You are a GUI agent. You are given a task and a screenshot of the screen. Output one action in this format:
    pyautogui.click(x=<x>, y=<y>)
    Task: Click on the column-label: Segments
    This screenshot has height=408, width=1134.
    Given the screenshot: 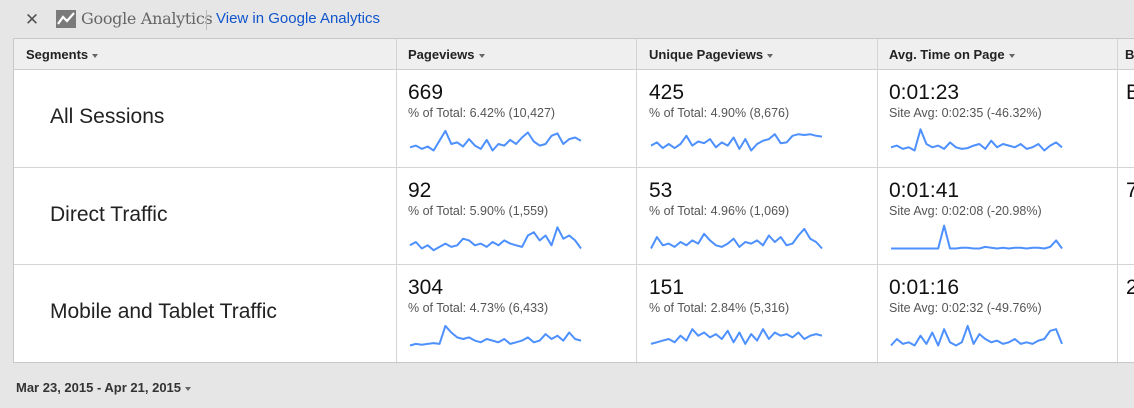 What is the action you would take?
    pyautogui.click(x=57, y=54)
    